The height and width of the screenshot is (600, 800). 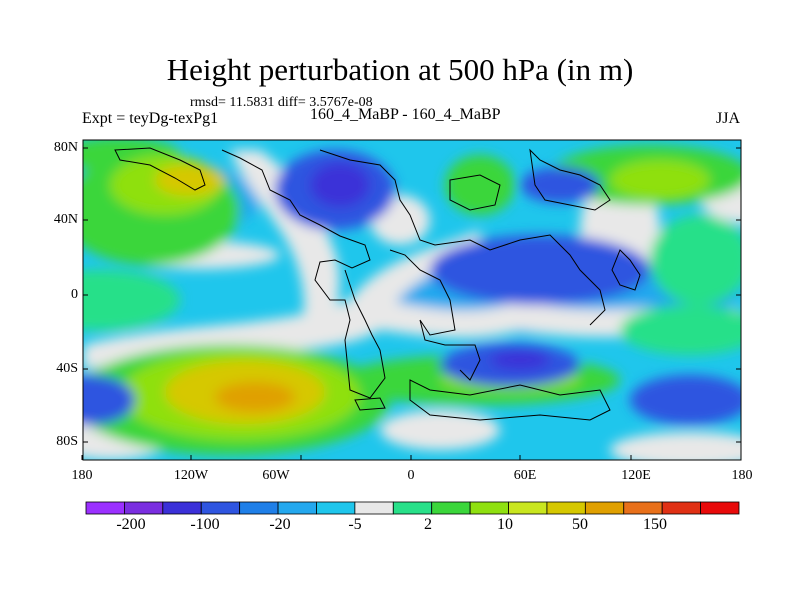 I want to click on colorbar-label: 50, so click(x=580, y=524).